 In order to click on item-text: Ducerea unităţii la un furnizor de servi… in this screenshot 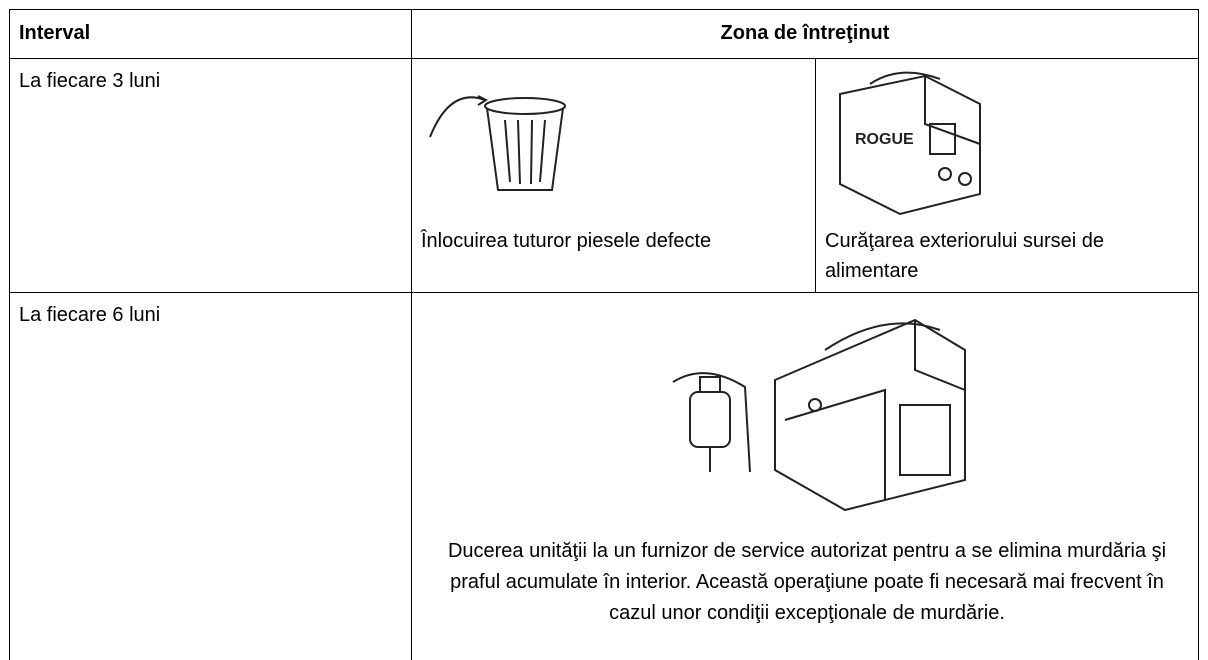, I will do `click(807, 582)`.